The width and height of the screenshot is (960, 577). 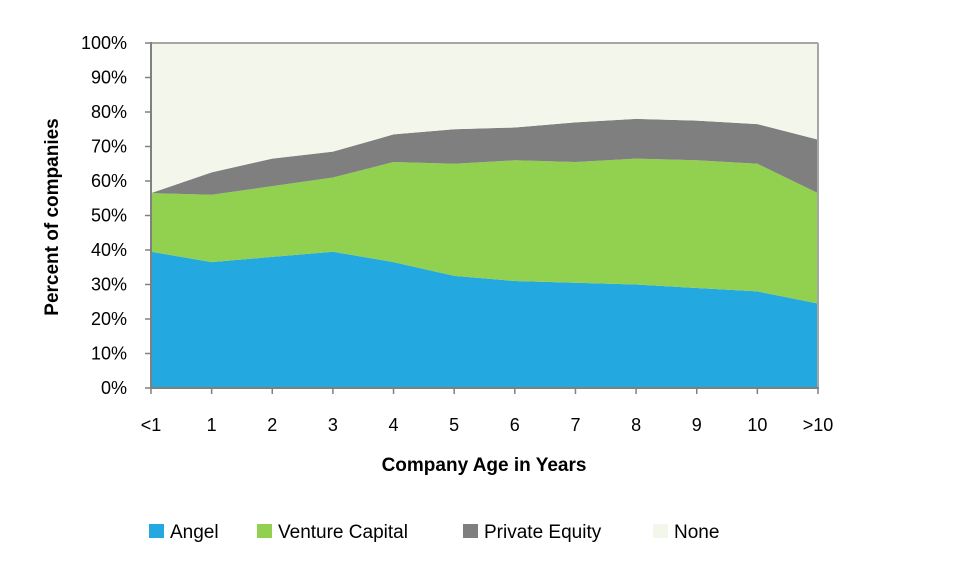 I want to click on legend-item-none: None, so click(x=686, y=532).